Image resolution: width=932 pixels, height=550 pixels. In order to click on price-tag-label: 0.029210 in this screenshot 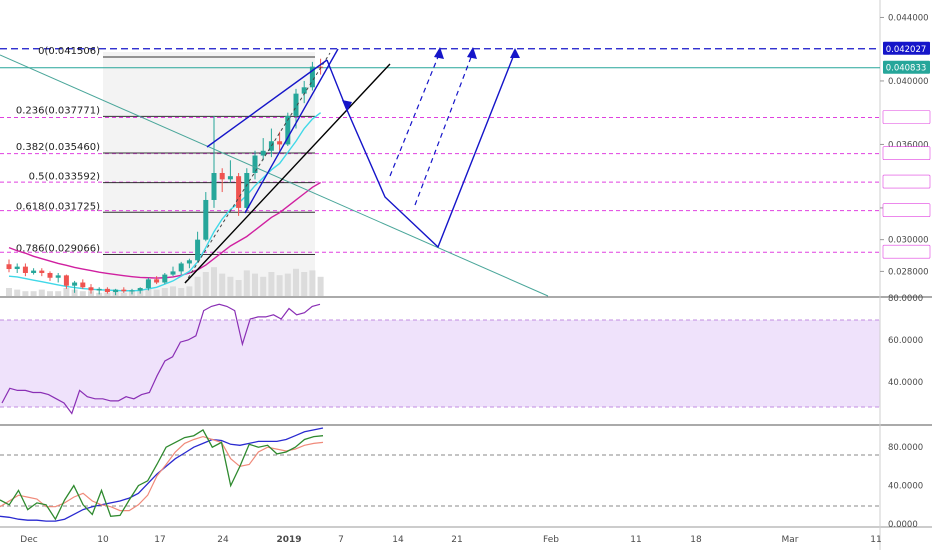, I will do `click(906, 253)`.